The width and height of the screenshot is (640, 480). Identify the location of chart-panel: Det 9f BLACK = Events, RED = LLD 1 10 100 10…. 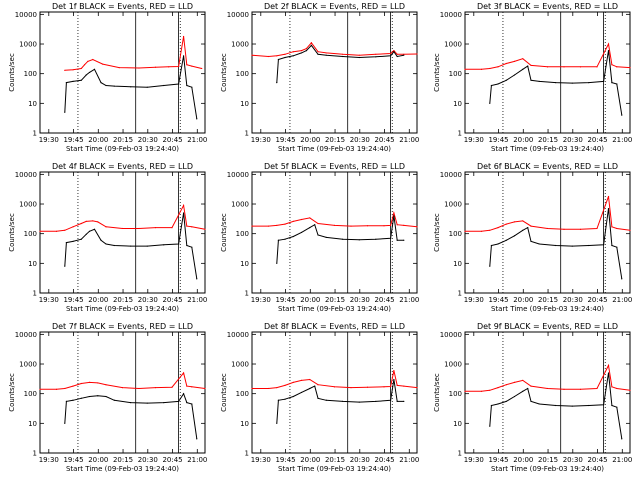
(532, 397).